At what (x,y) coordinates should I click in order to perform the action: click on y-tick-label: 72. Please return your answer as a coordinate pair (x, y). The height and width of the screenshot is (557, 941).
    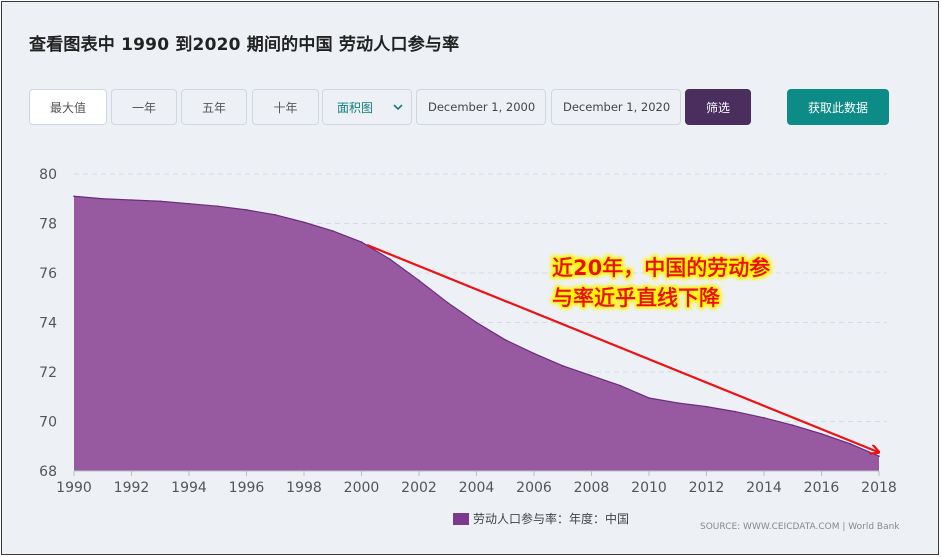
    Looking at the image, I should click on (48, 373).